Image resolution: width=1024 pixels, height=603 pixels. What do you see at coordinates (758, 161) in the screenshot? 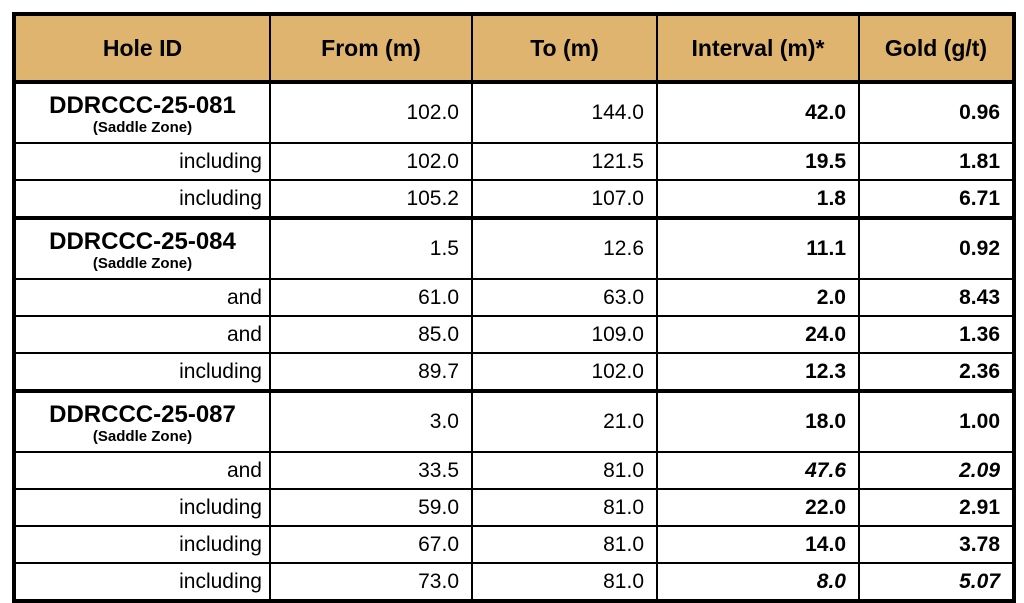
I see `interval-cell: 19.5` at bounding box center [758, 161].